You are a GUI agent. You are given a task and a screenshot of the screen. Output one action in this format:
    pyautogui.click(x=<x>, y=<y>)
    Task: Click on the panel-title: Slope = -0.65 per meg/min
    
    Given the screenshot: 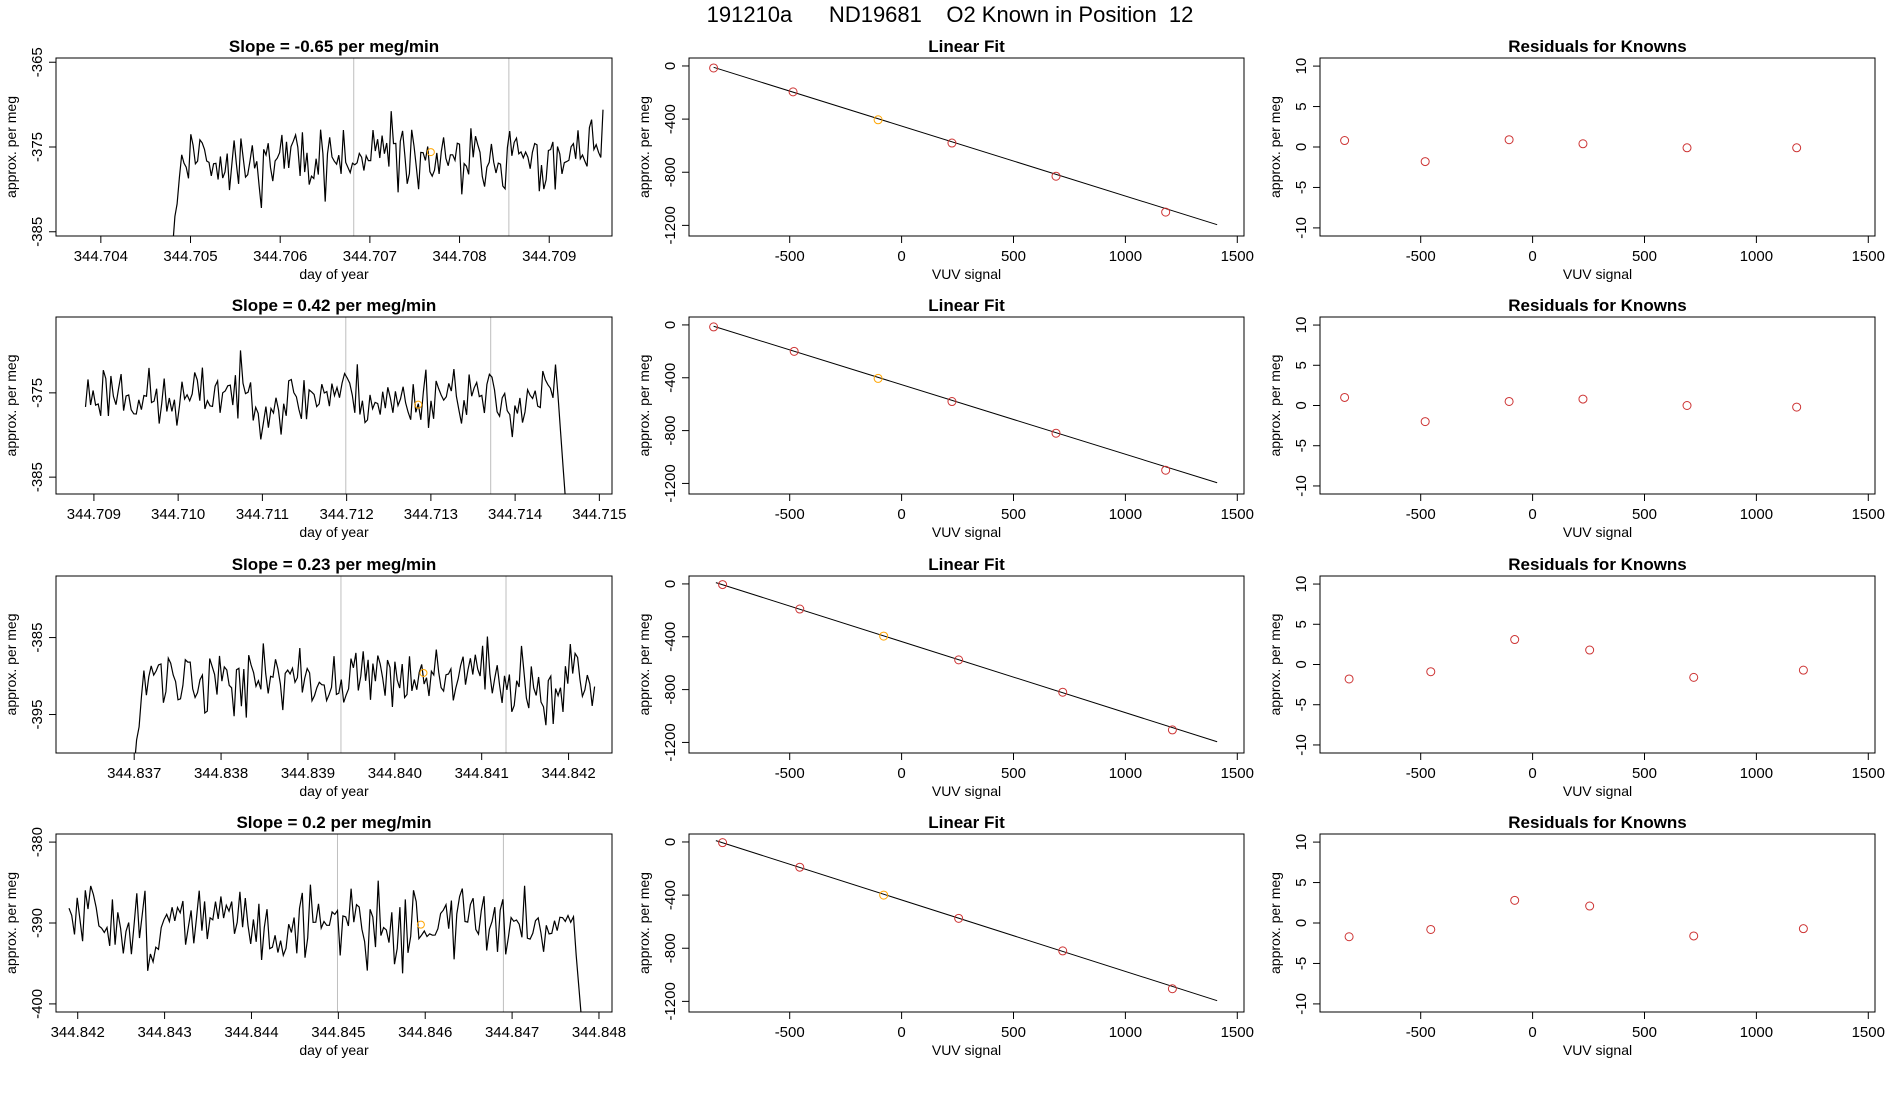 What is the action you would take?
    pyautogui.click(x=334, y=46)
    